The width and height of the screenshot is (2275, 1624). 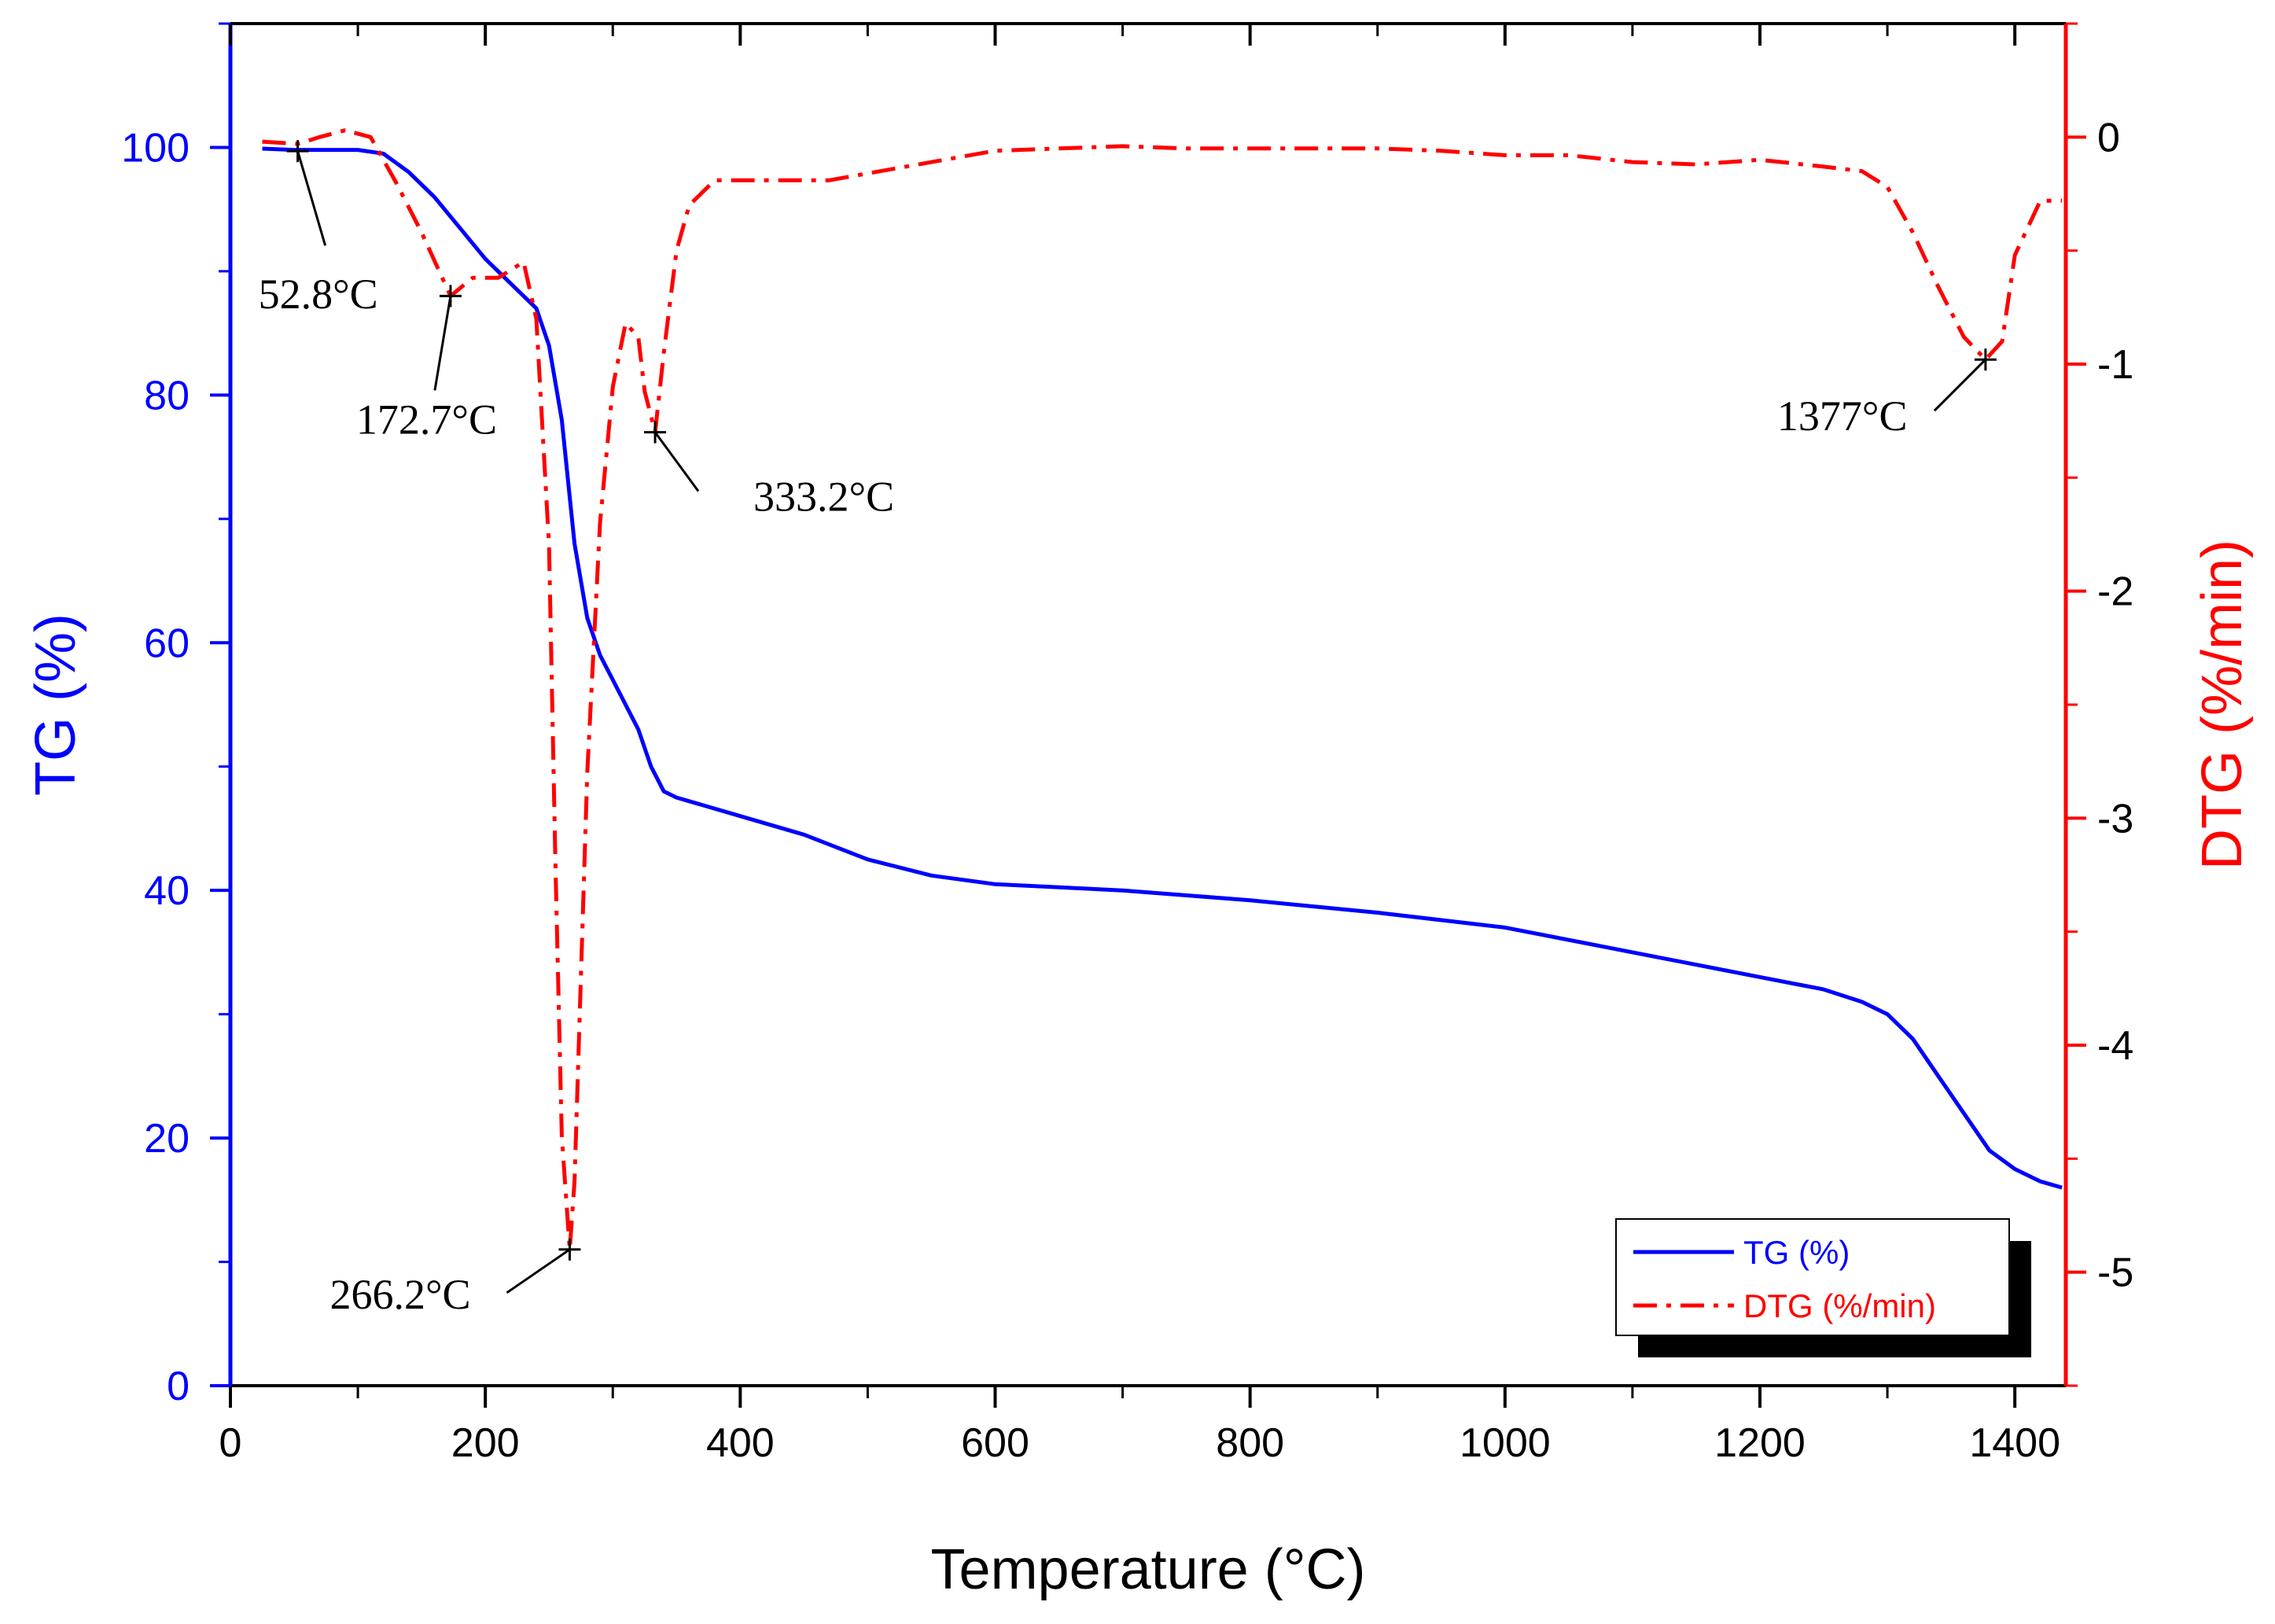 What do you see at coordinates (155, 148) in the screenshot?
I see `y-tick-label: 100` at bounding box center [155, 148].